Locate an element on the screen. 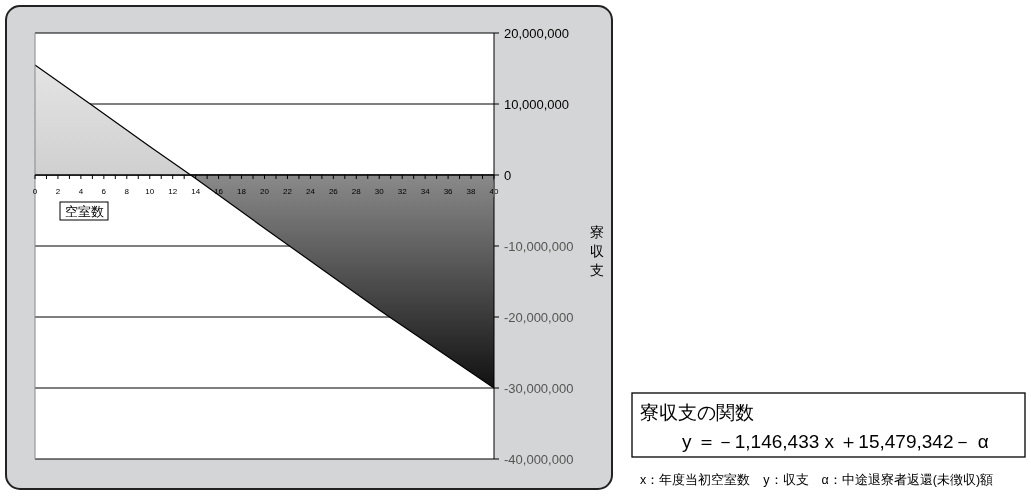 The height and width of the screenshot is (497, 1031). x-axis-title: 空室数 is located at coordinates (84, 211).